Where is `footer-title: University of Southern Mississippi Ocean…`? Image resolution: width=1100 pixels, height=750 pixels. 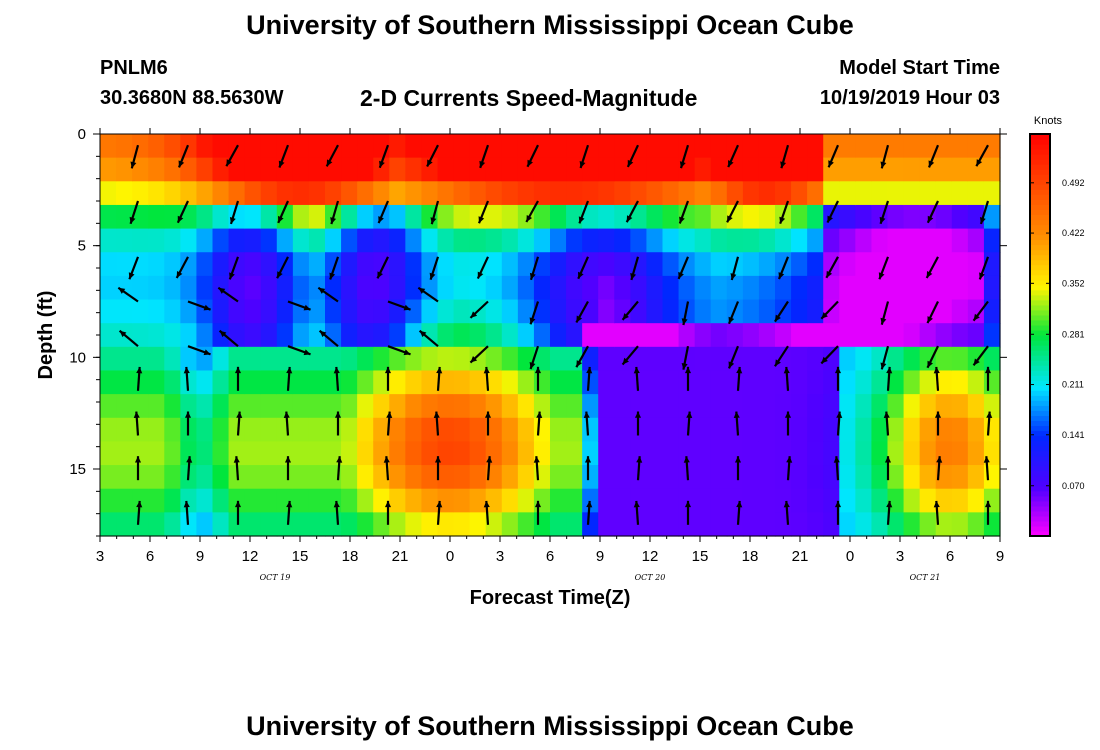 footer-title: University of Southern Mississippi Ocean… is located at coordinates (550, 726).